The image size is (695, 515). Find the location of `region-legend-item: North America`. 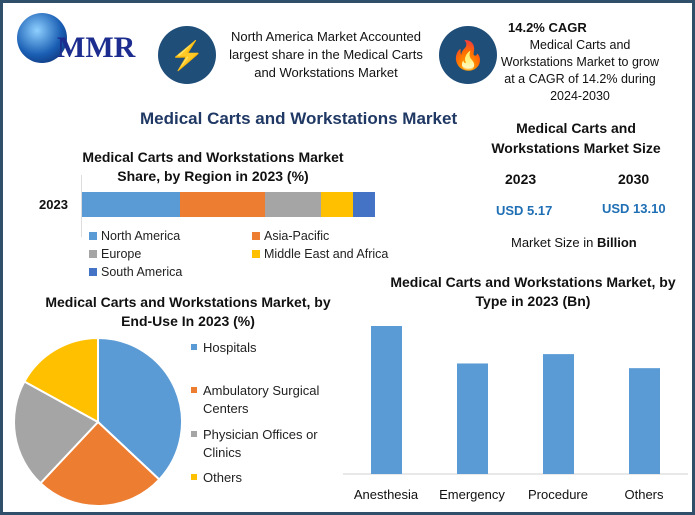

region-legend-item: North America is located at coordinates (134, 236).